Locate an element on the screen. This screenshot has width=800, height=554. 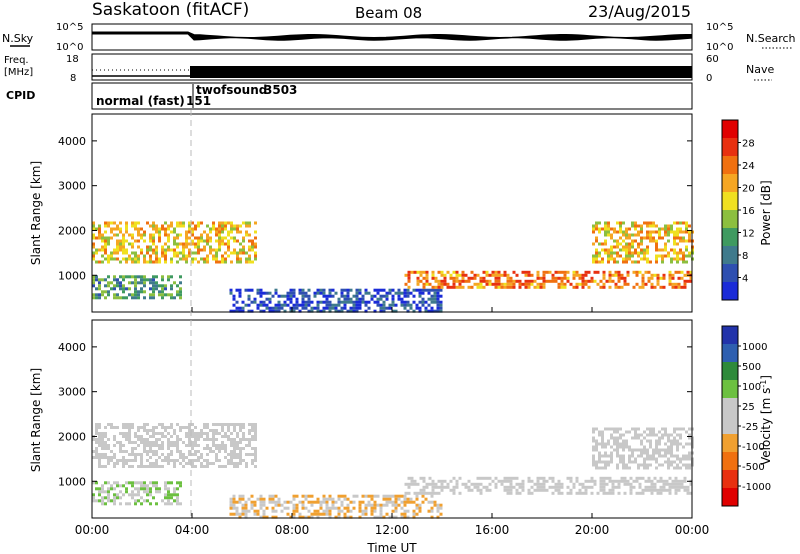
y-tick-label: 2000 is located at coordinates (72, 230).